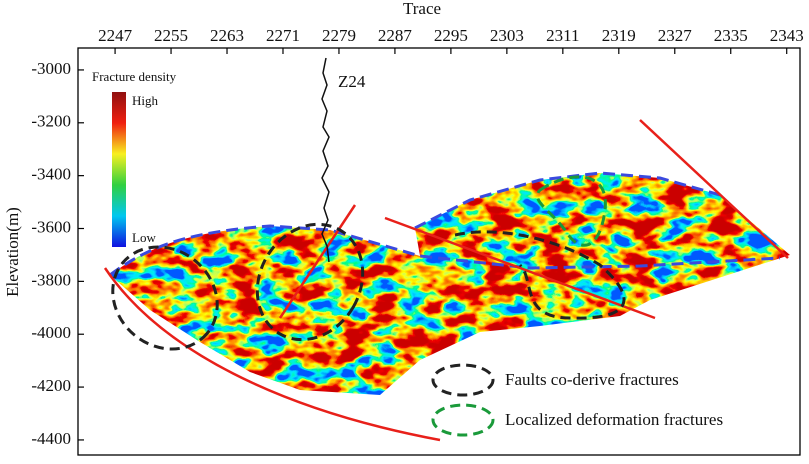  Describe the element at coordinates (144, 237) in the screenshot. I see `colorbar-low: Low` at that location.